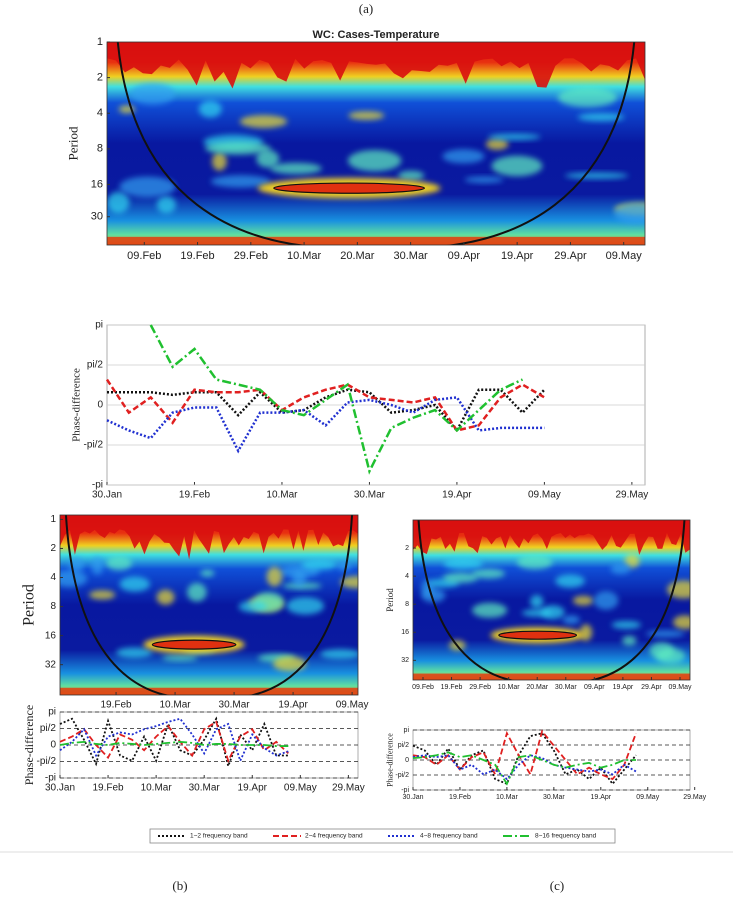  Describe the element at coordinates (557, 885) in the screenshot. I see `panel-label: (c)` at that location.